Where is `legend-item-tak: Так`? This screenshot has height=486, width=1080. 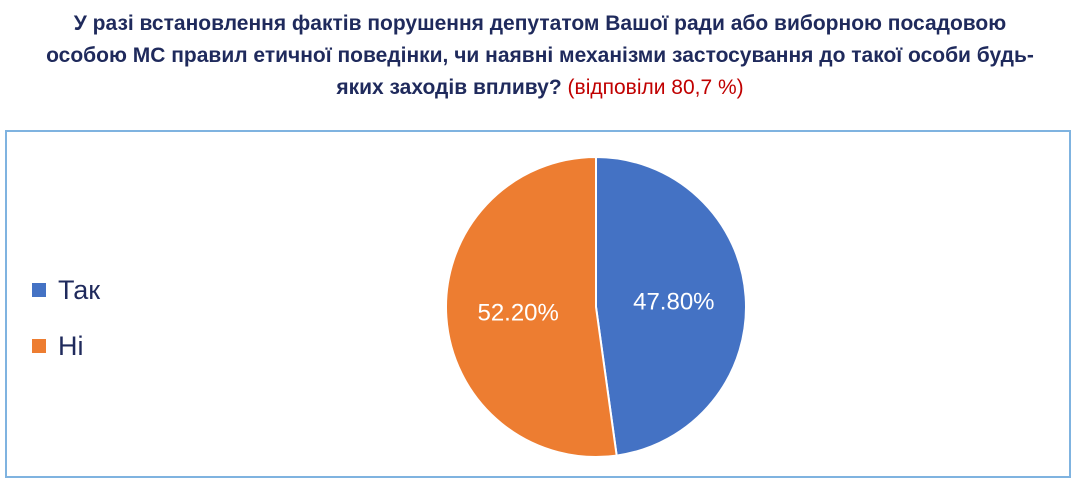
legend-item-tak: Так is located at coordinates (66, 290).